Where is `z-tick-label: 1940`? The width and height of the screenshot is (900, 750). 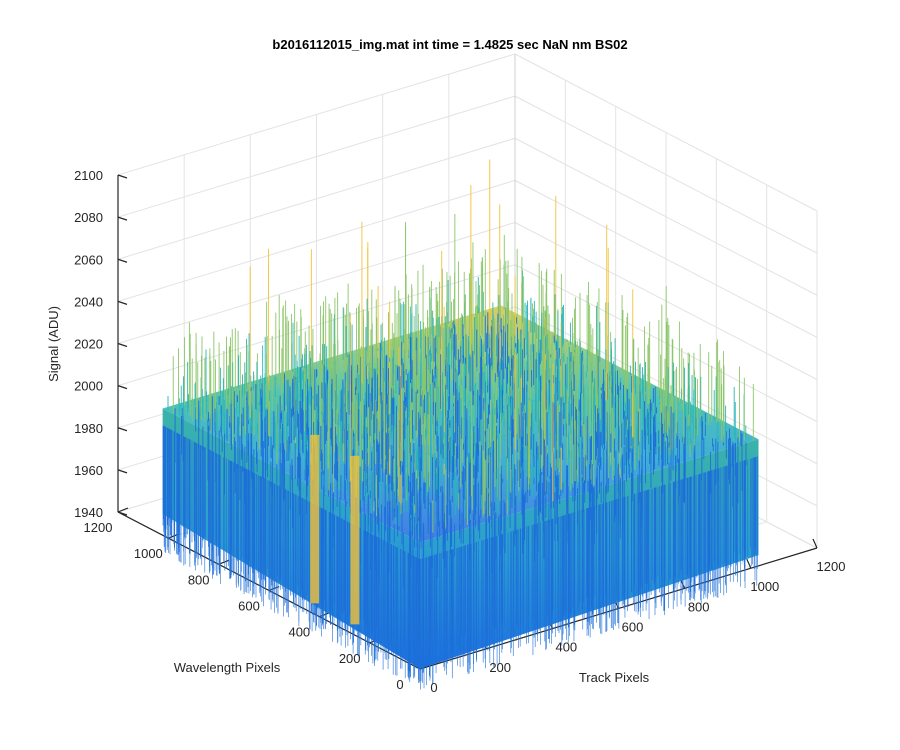 z-tick-label: 1940 is located at coordinates (88, 512).